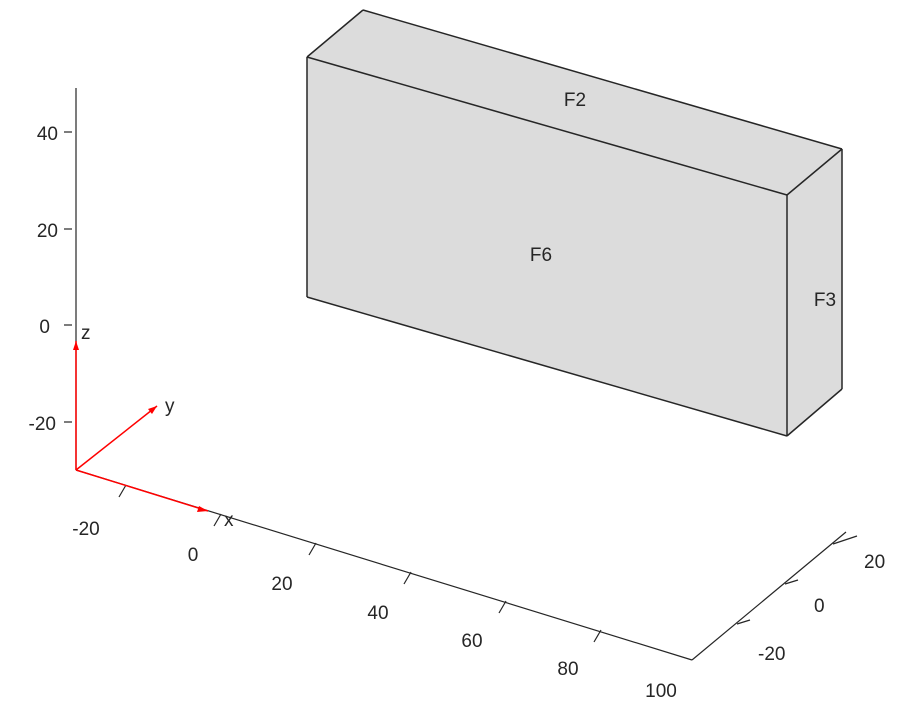  Describe the element at coordinates (47, 134) in the screenshot. I see `z-tick-label-40: 40` at that location.